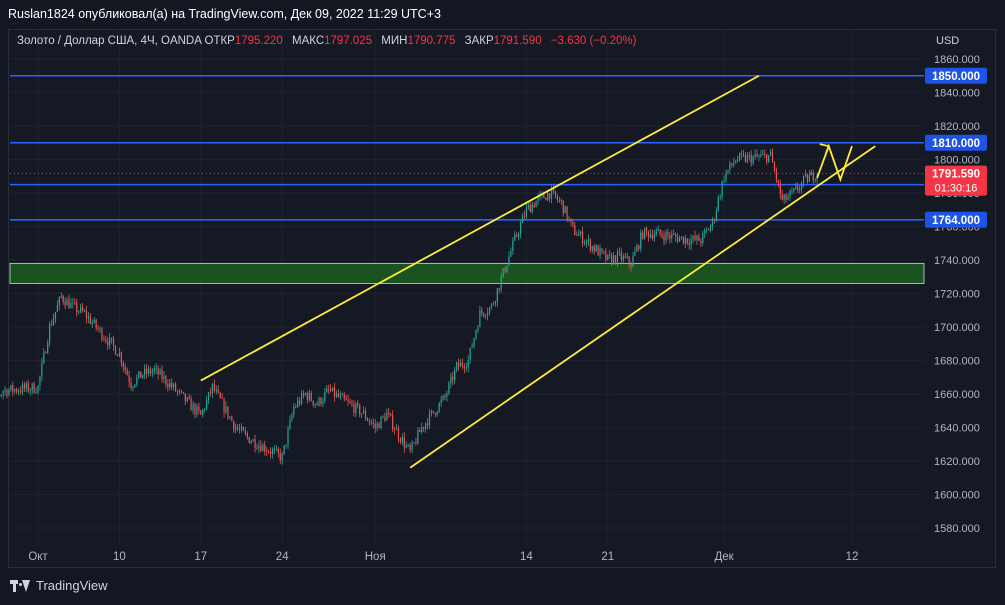 The width and height of the screenshot is (1005, 605). Describe the element at coordinates (834, 163) in the screenshot. I see `projection-path` at that location.